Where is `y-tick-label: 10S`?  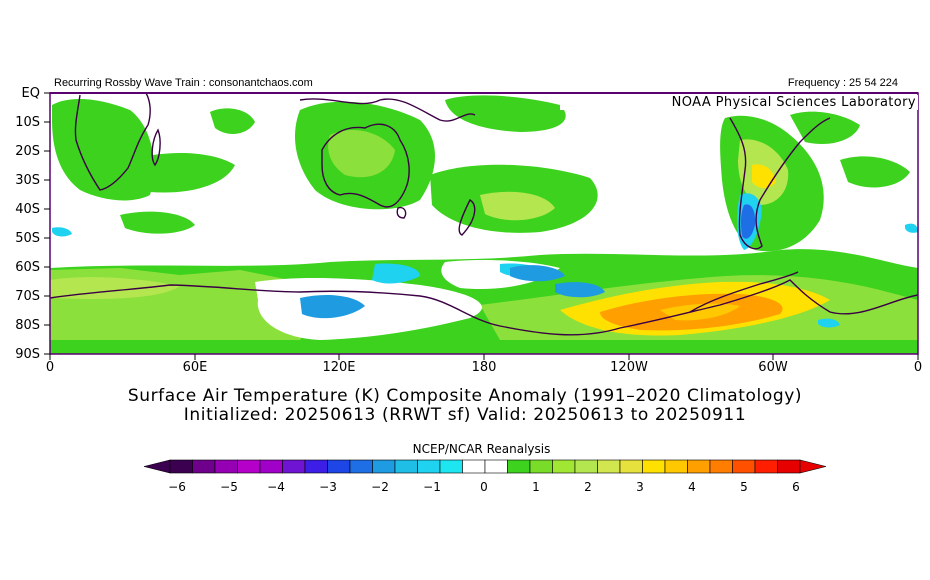
y-tick-label: 10S is located at coordinates (27, 122).